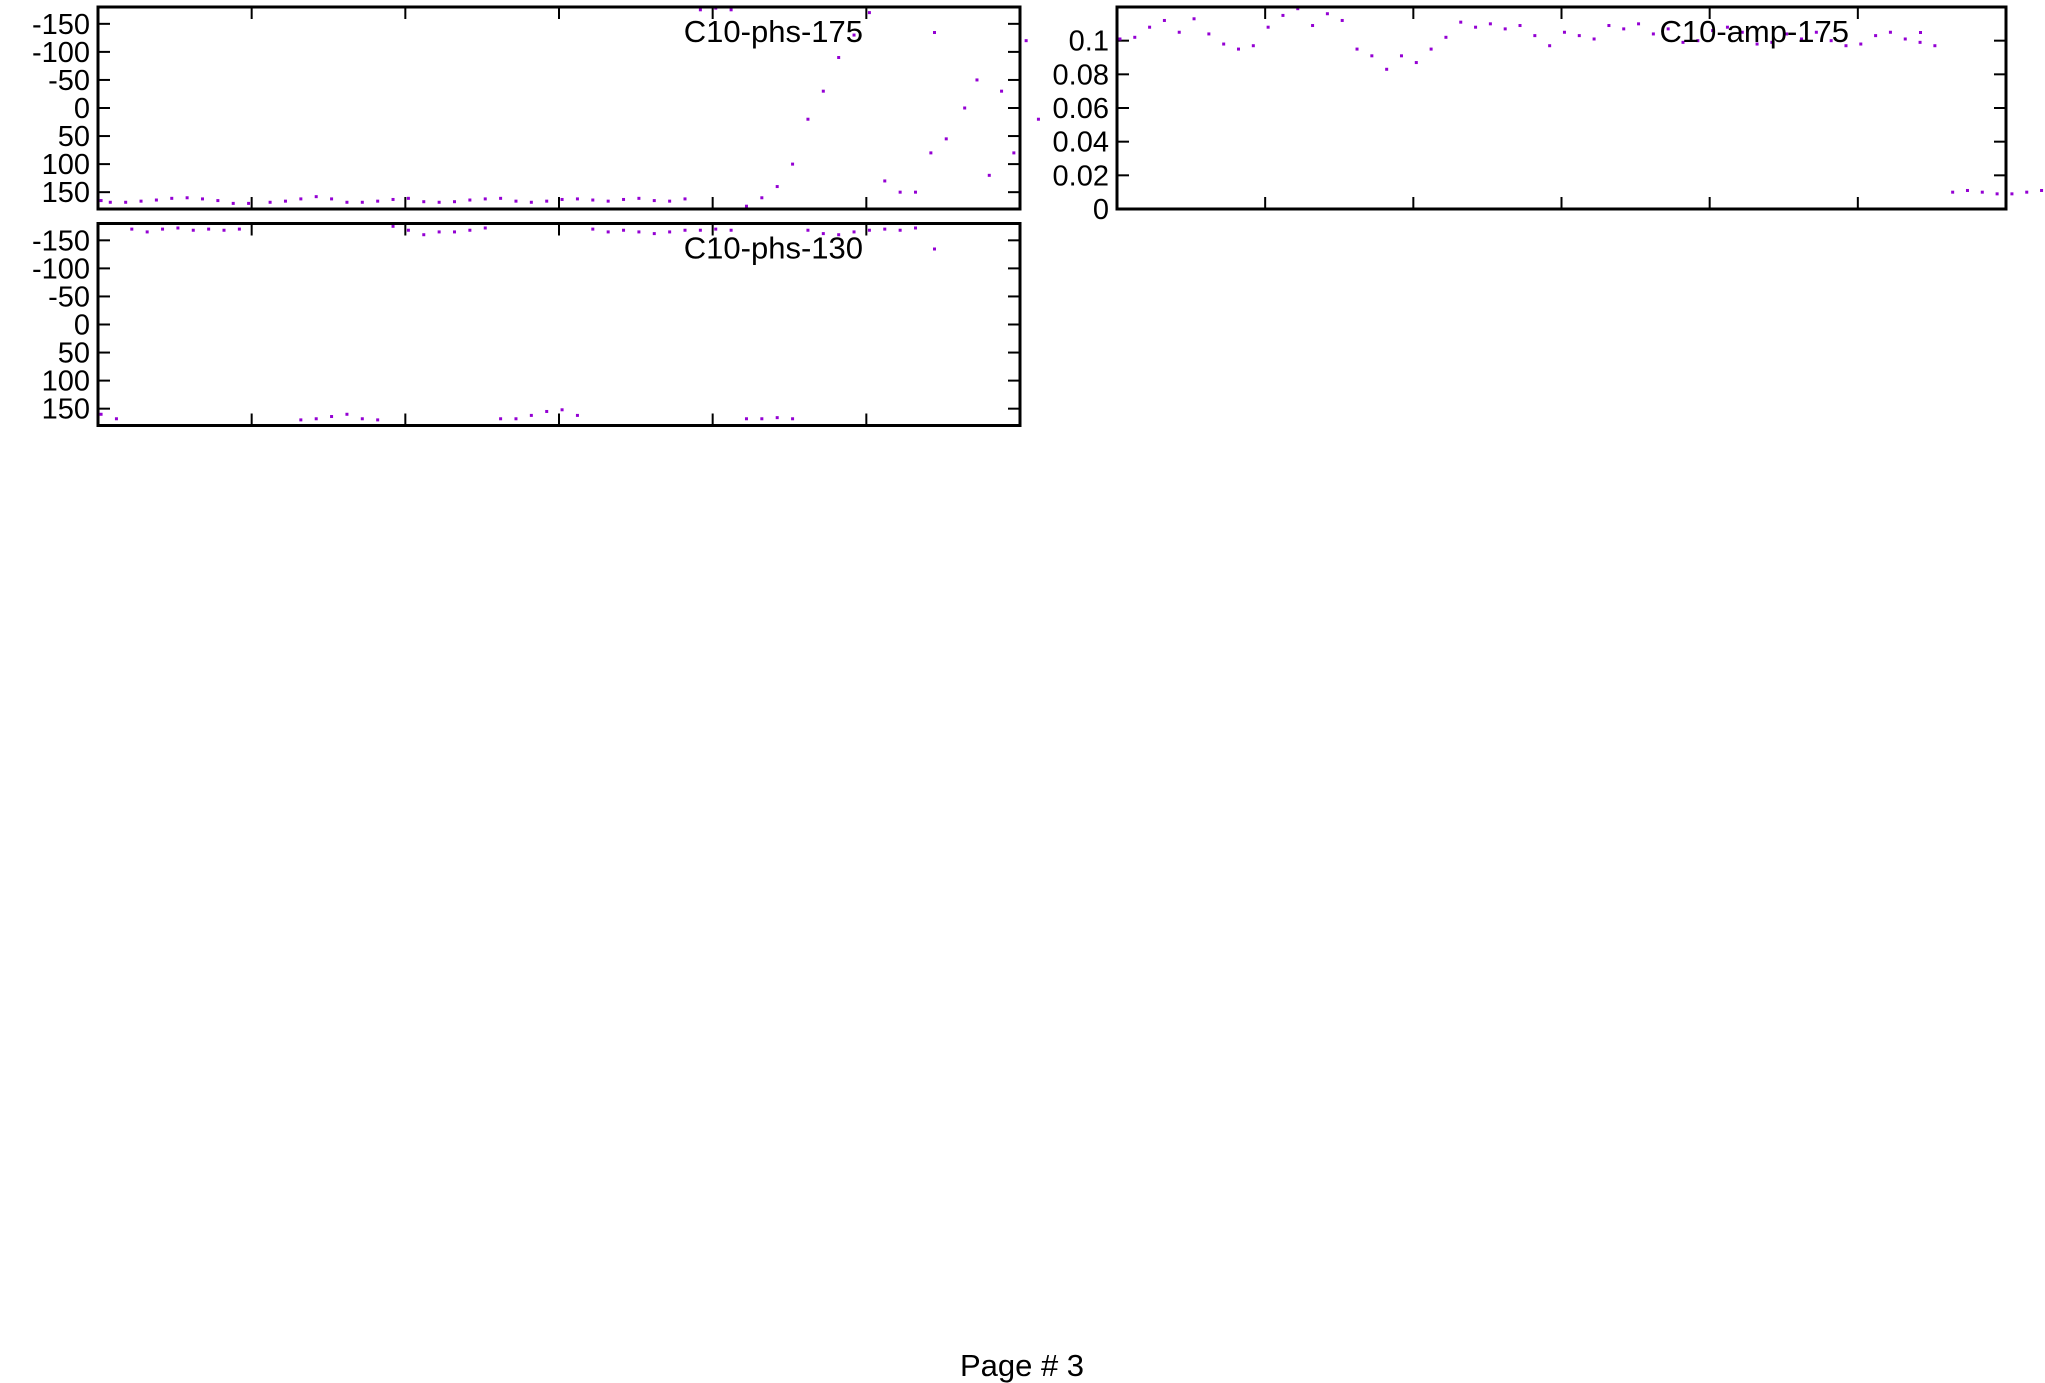 This screenshot has height=1383, width=2045. I want to click on y-tick-label: -150, so click(61, 241).